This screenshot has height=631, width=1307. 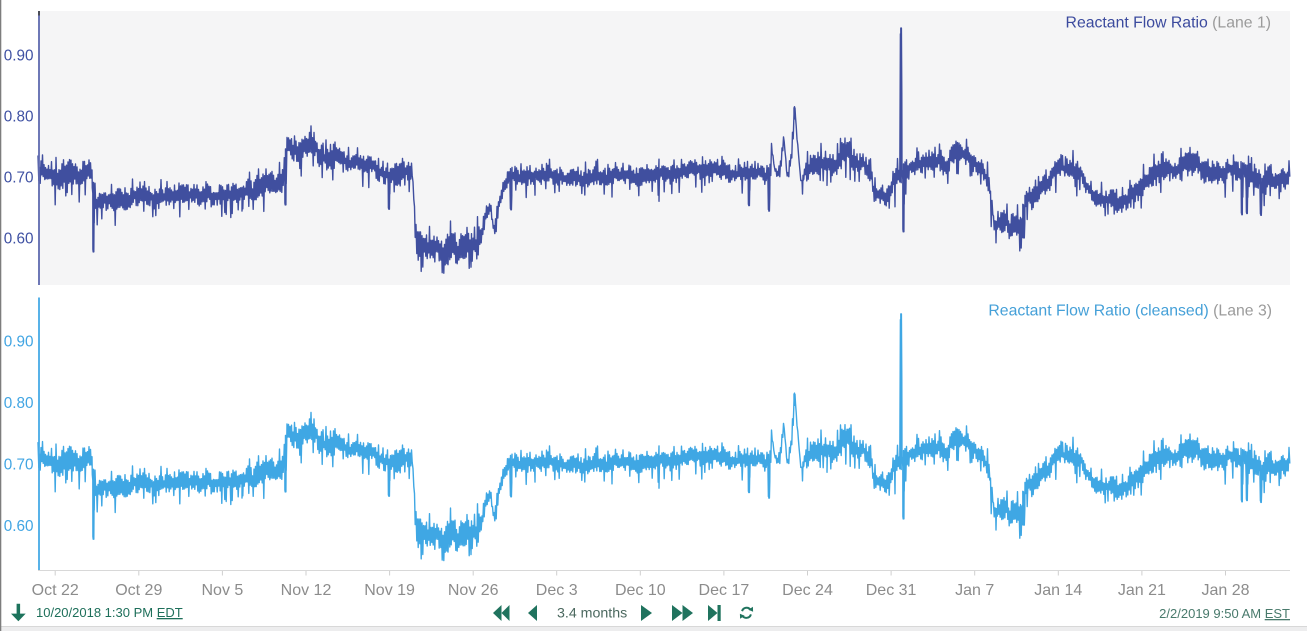 I want to click on svg-text: 2/2/2019 9:50 AM EST, so click(x=1224, y=613).